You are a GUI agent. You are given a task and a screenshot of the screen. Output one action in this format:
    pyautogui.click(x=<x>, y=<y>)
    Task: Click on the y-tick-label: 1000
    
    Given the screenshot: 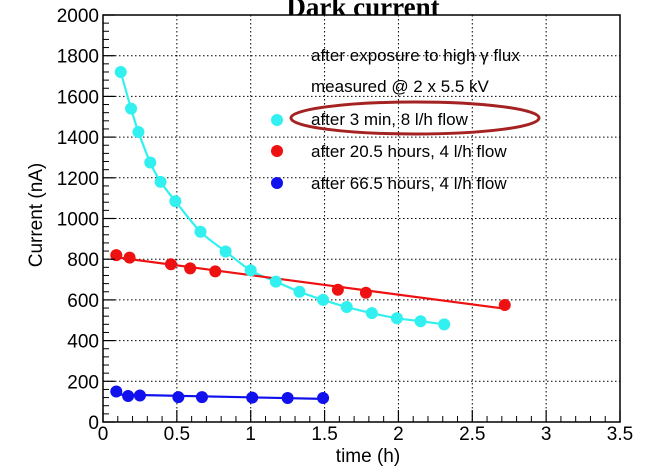 What is the action you would take?
    pyautogui.click(x=78, y=220)
    